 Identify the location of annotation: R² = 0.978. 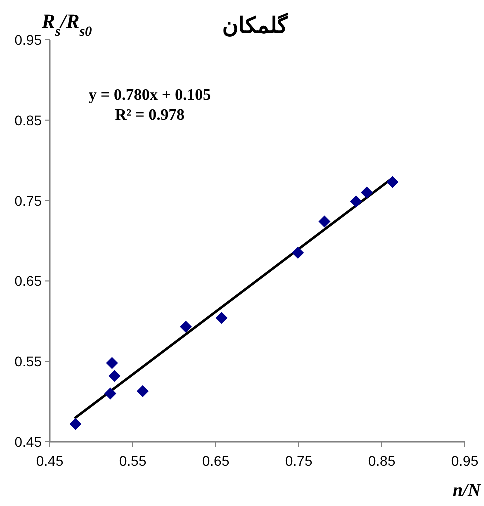
(150, 115).